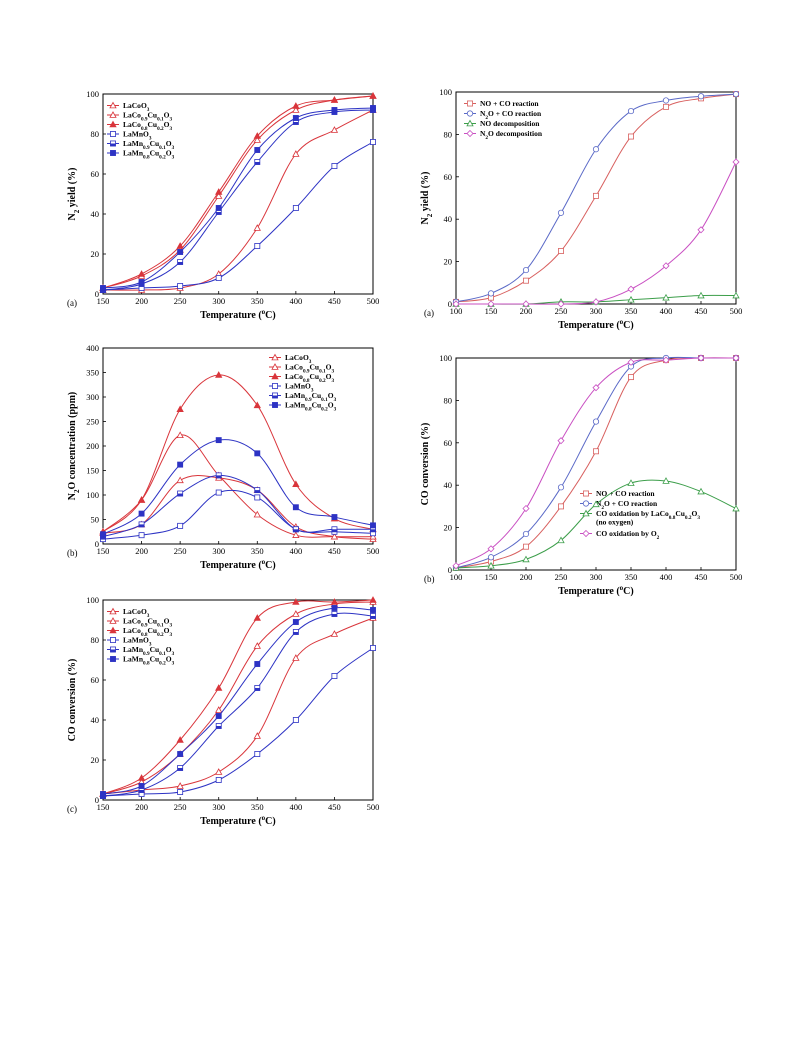 Image resolution: width=793 pixels, height=1059 pixels. What do you see at coordinates (627, 505) in the screenshot?
I see `legend-label: N2O + CO reaction` at bounding box center [627, 505].